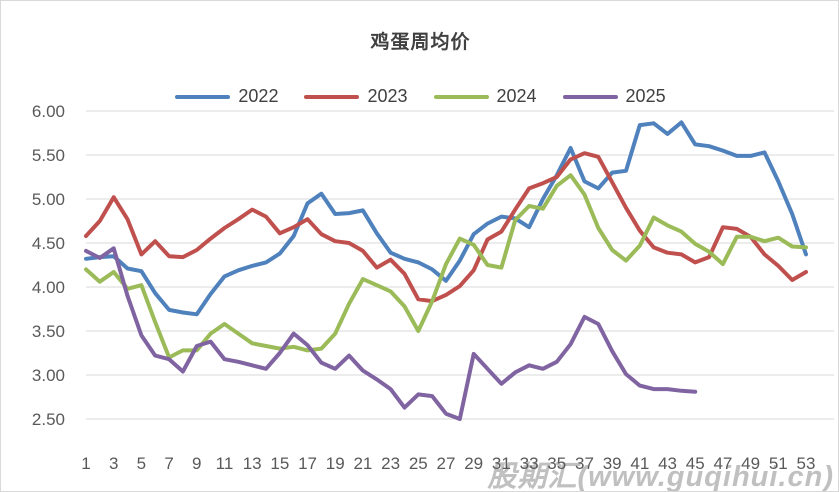  I want to click on x-tick-label: 11, so click(225, 463).